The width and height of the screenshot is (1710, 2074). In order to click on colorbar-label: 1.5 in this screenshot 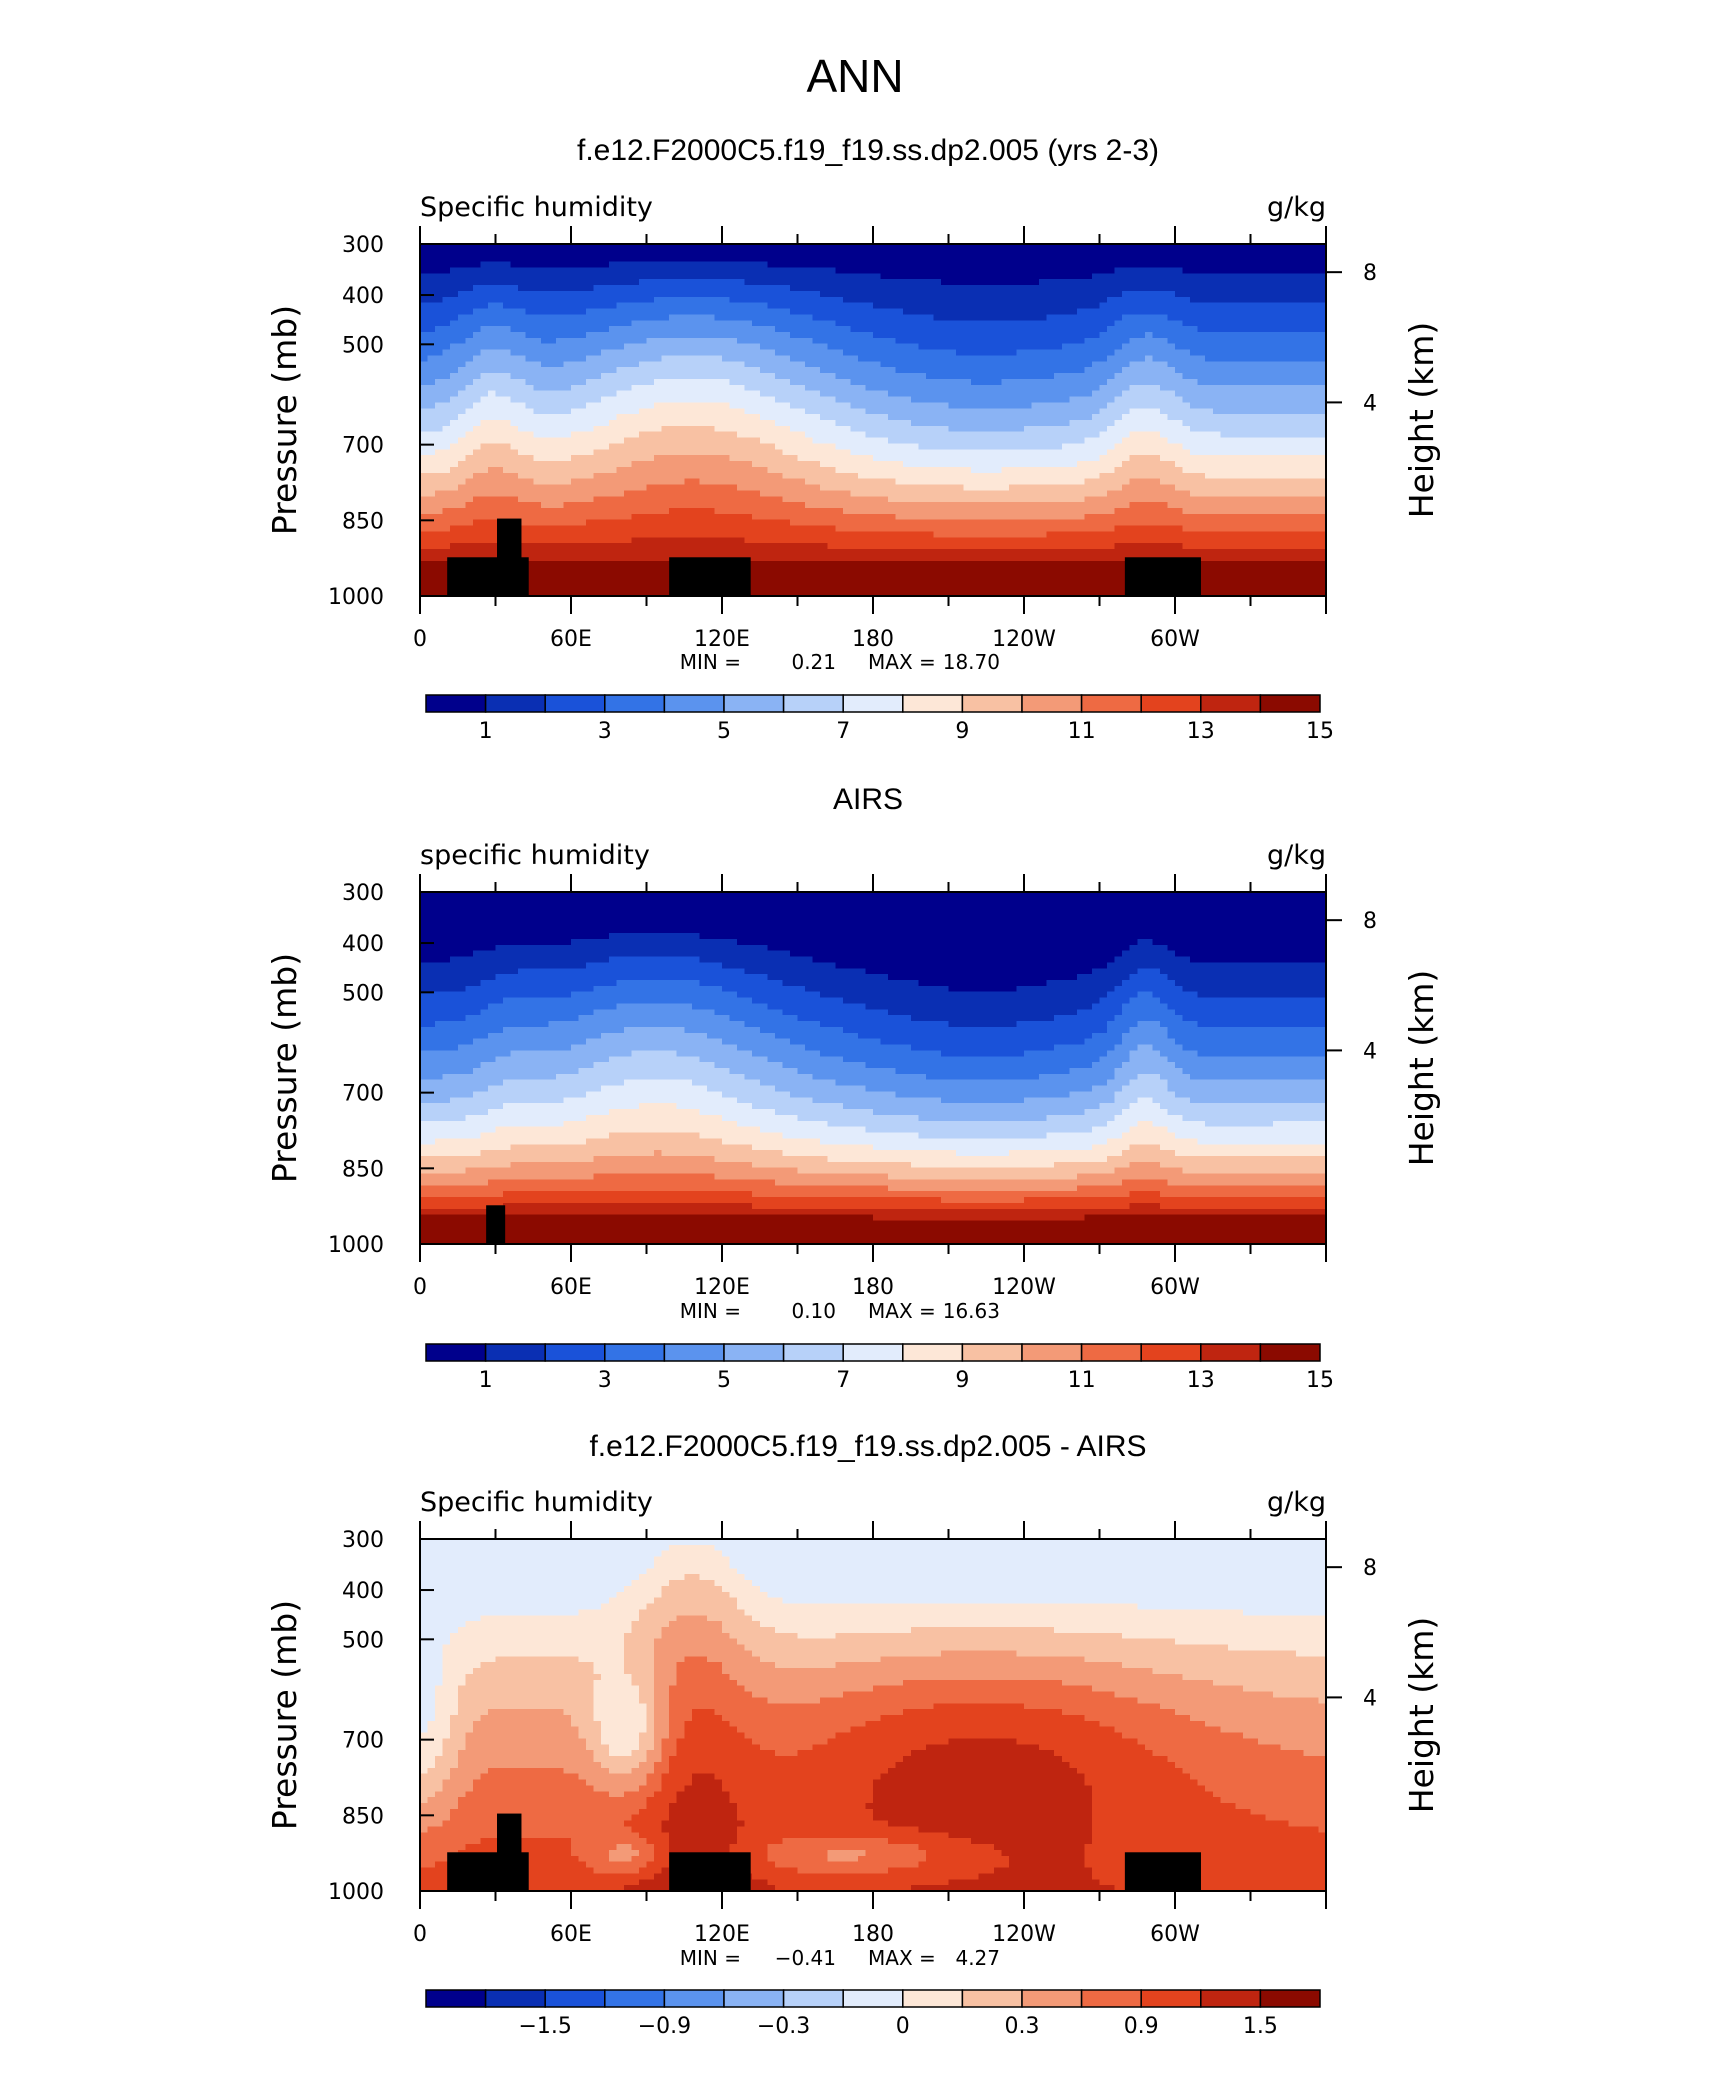, I will do `click(1260, 2026)`.